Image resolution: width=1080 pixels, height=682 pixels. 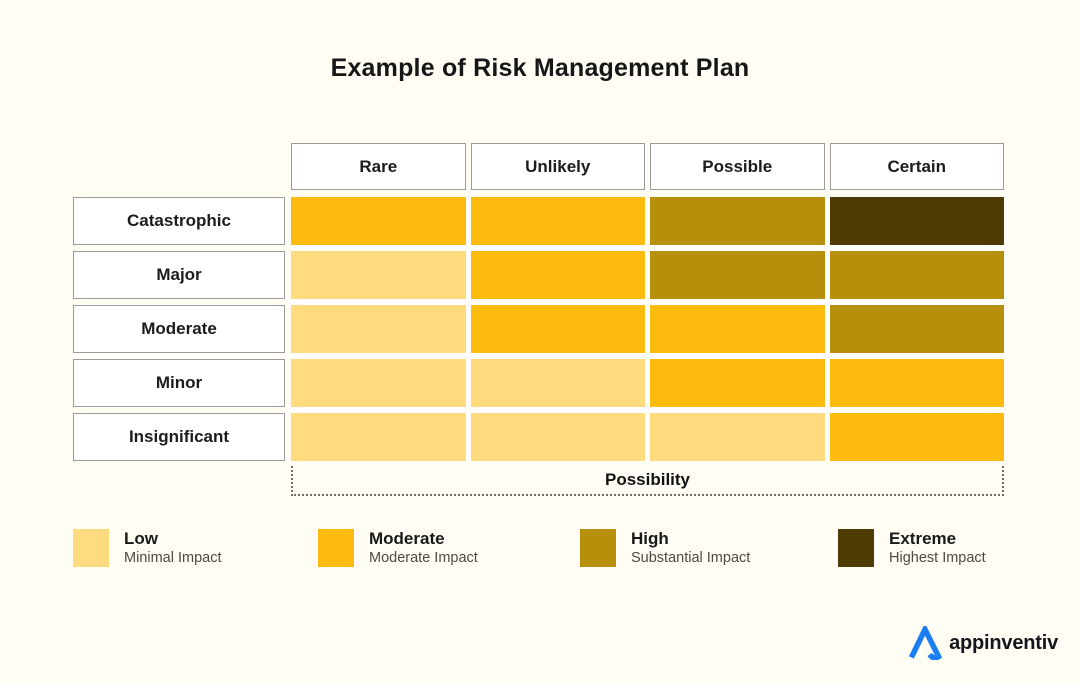 What do you see at coordinates (916, 275) in the screenshot?
I see `cell-major-certain` at bounding box center [916, 275].